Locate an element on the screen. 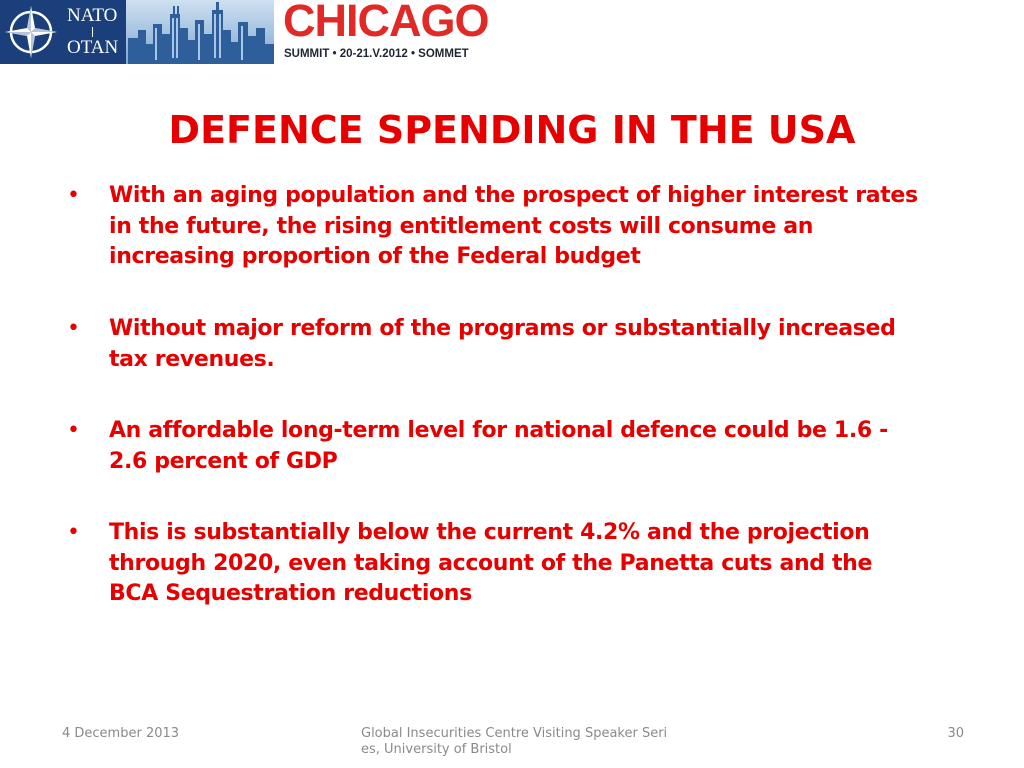 Image resolution: width=1024 pixels, height=768 pixels. slide-title: DEFENCE SPENDING IN THE USA is located at coordinates (512, 130).